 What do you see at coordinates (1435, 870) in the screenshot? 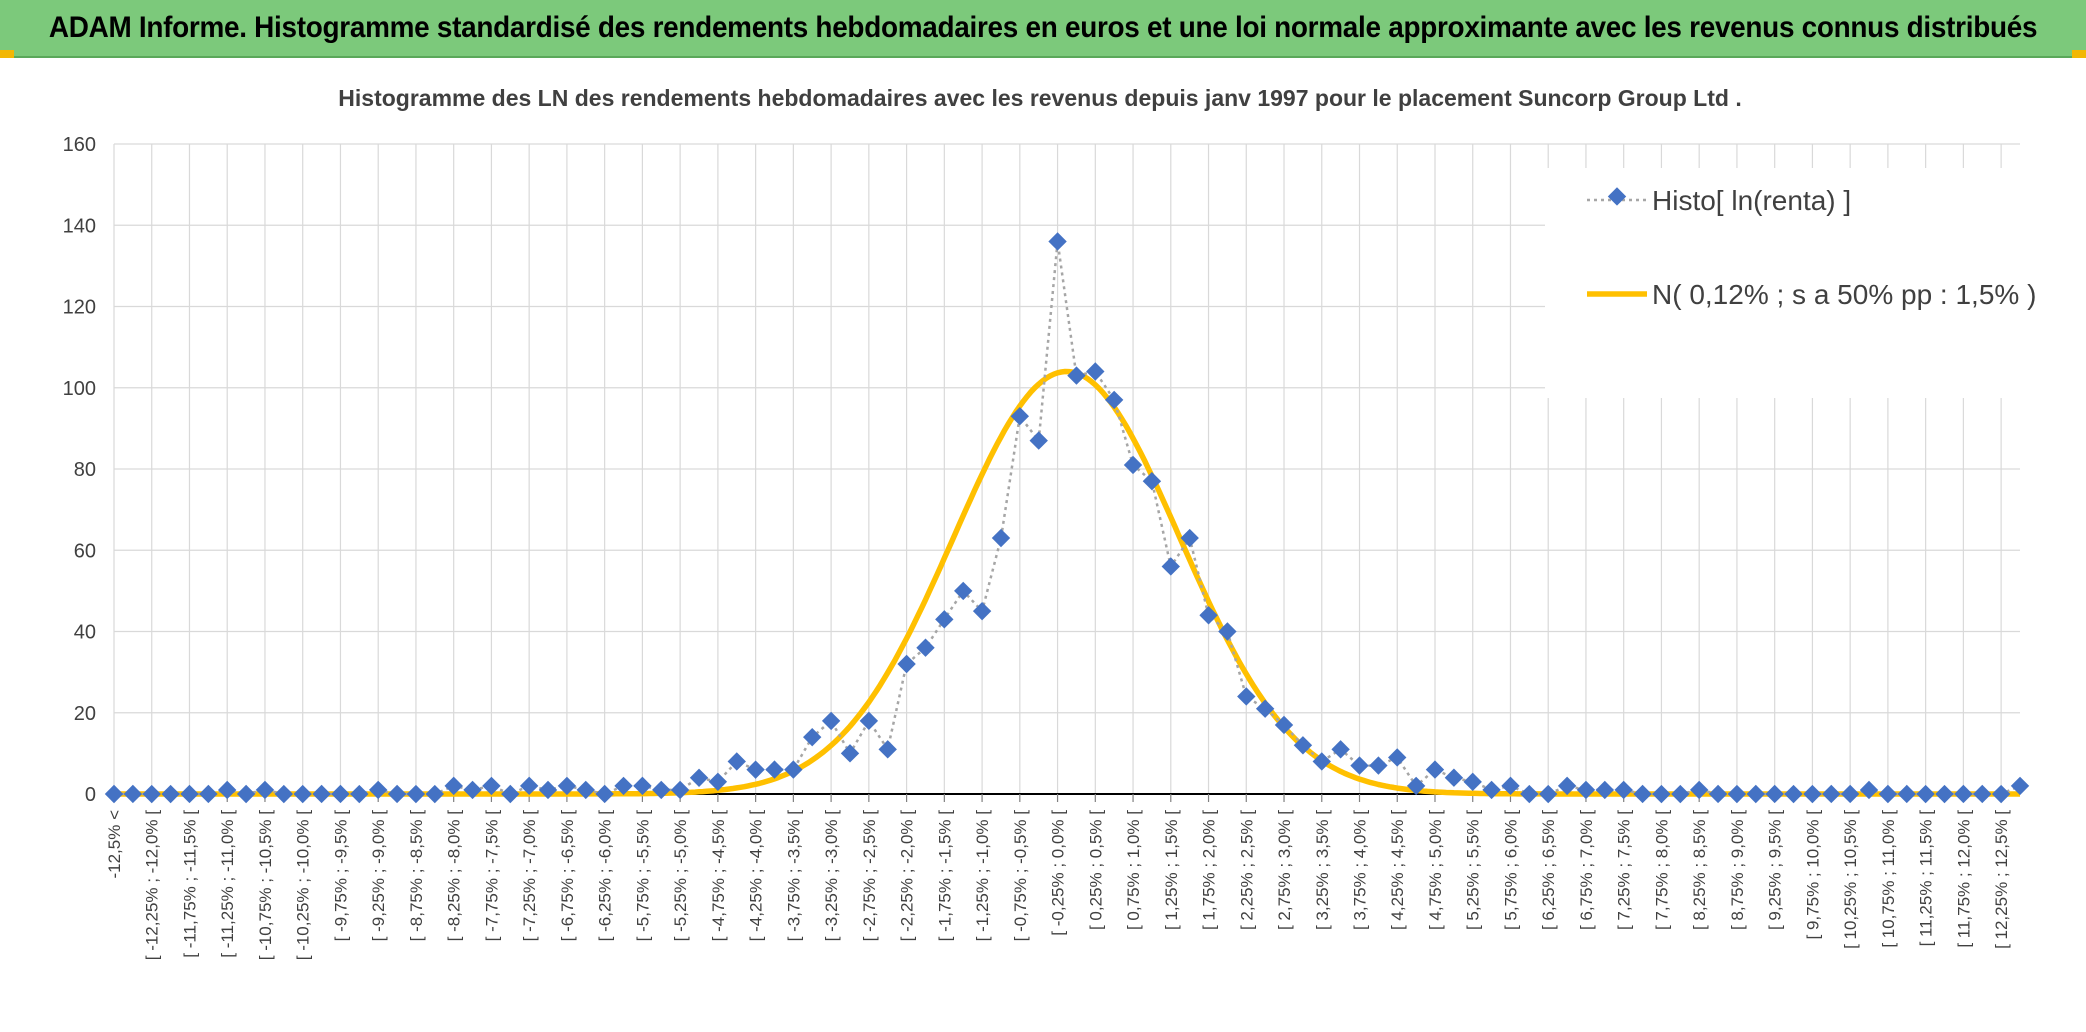
I see `x-tick-label: [ 4,75% ; 5,0% [` at bounding box center [1435, 870].